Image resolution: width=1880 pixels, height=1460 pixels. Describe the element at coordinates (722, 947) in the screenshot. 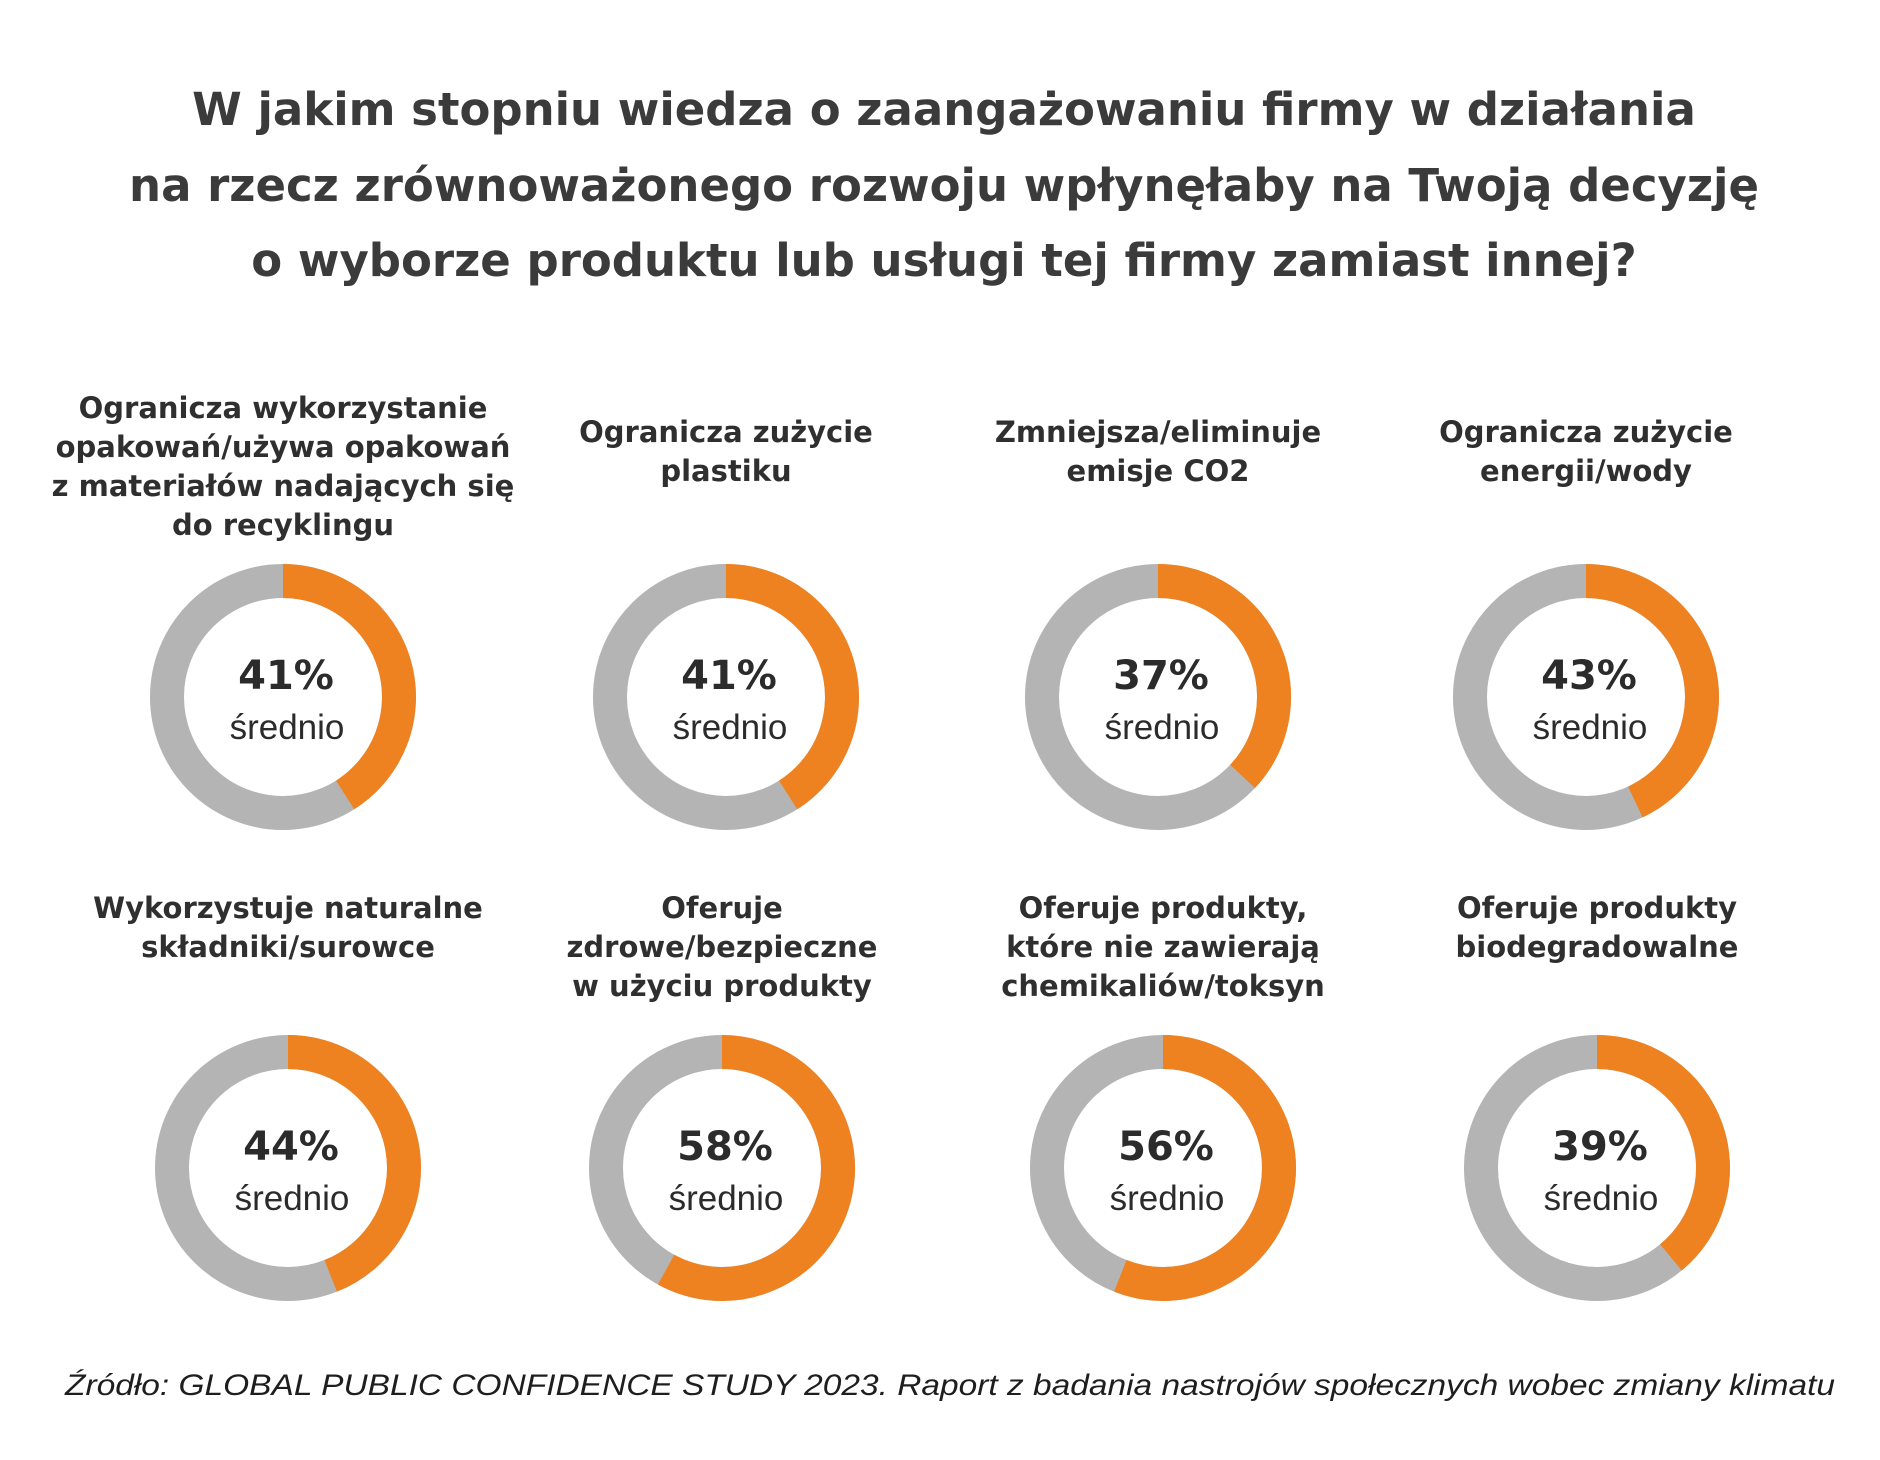

I see `donut-label-line: zdrowe/bezpieczne` at that location.